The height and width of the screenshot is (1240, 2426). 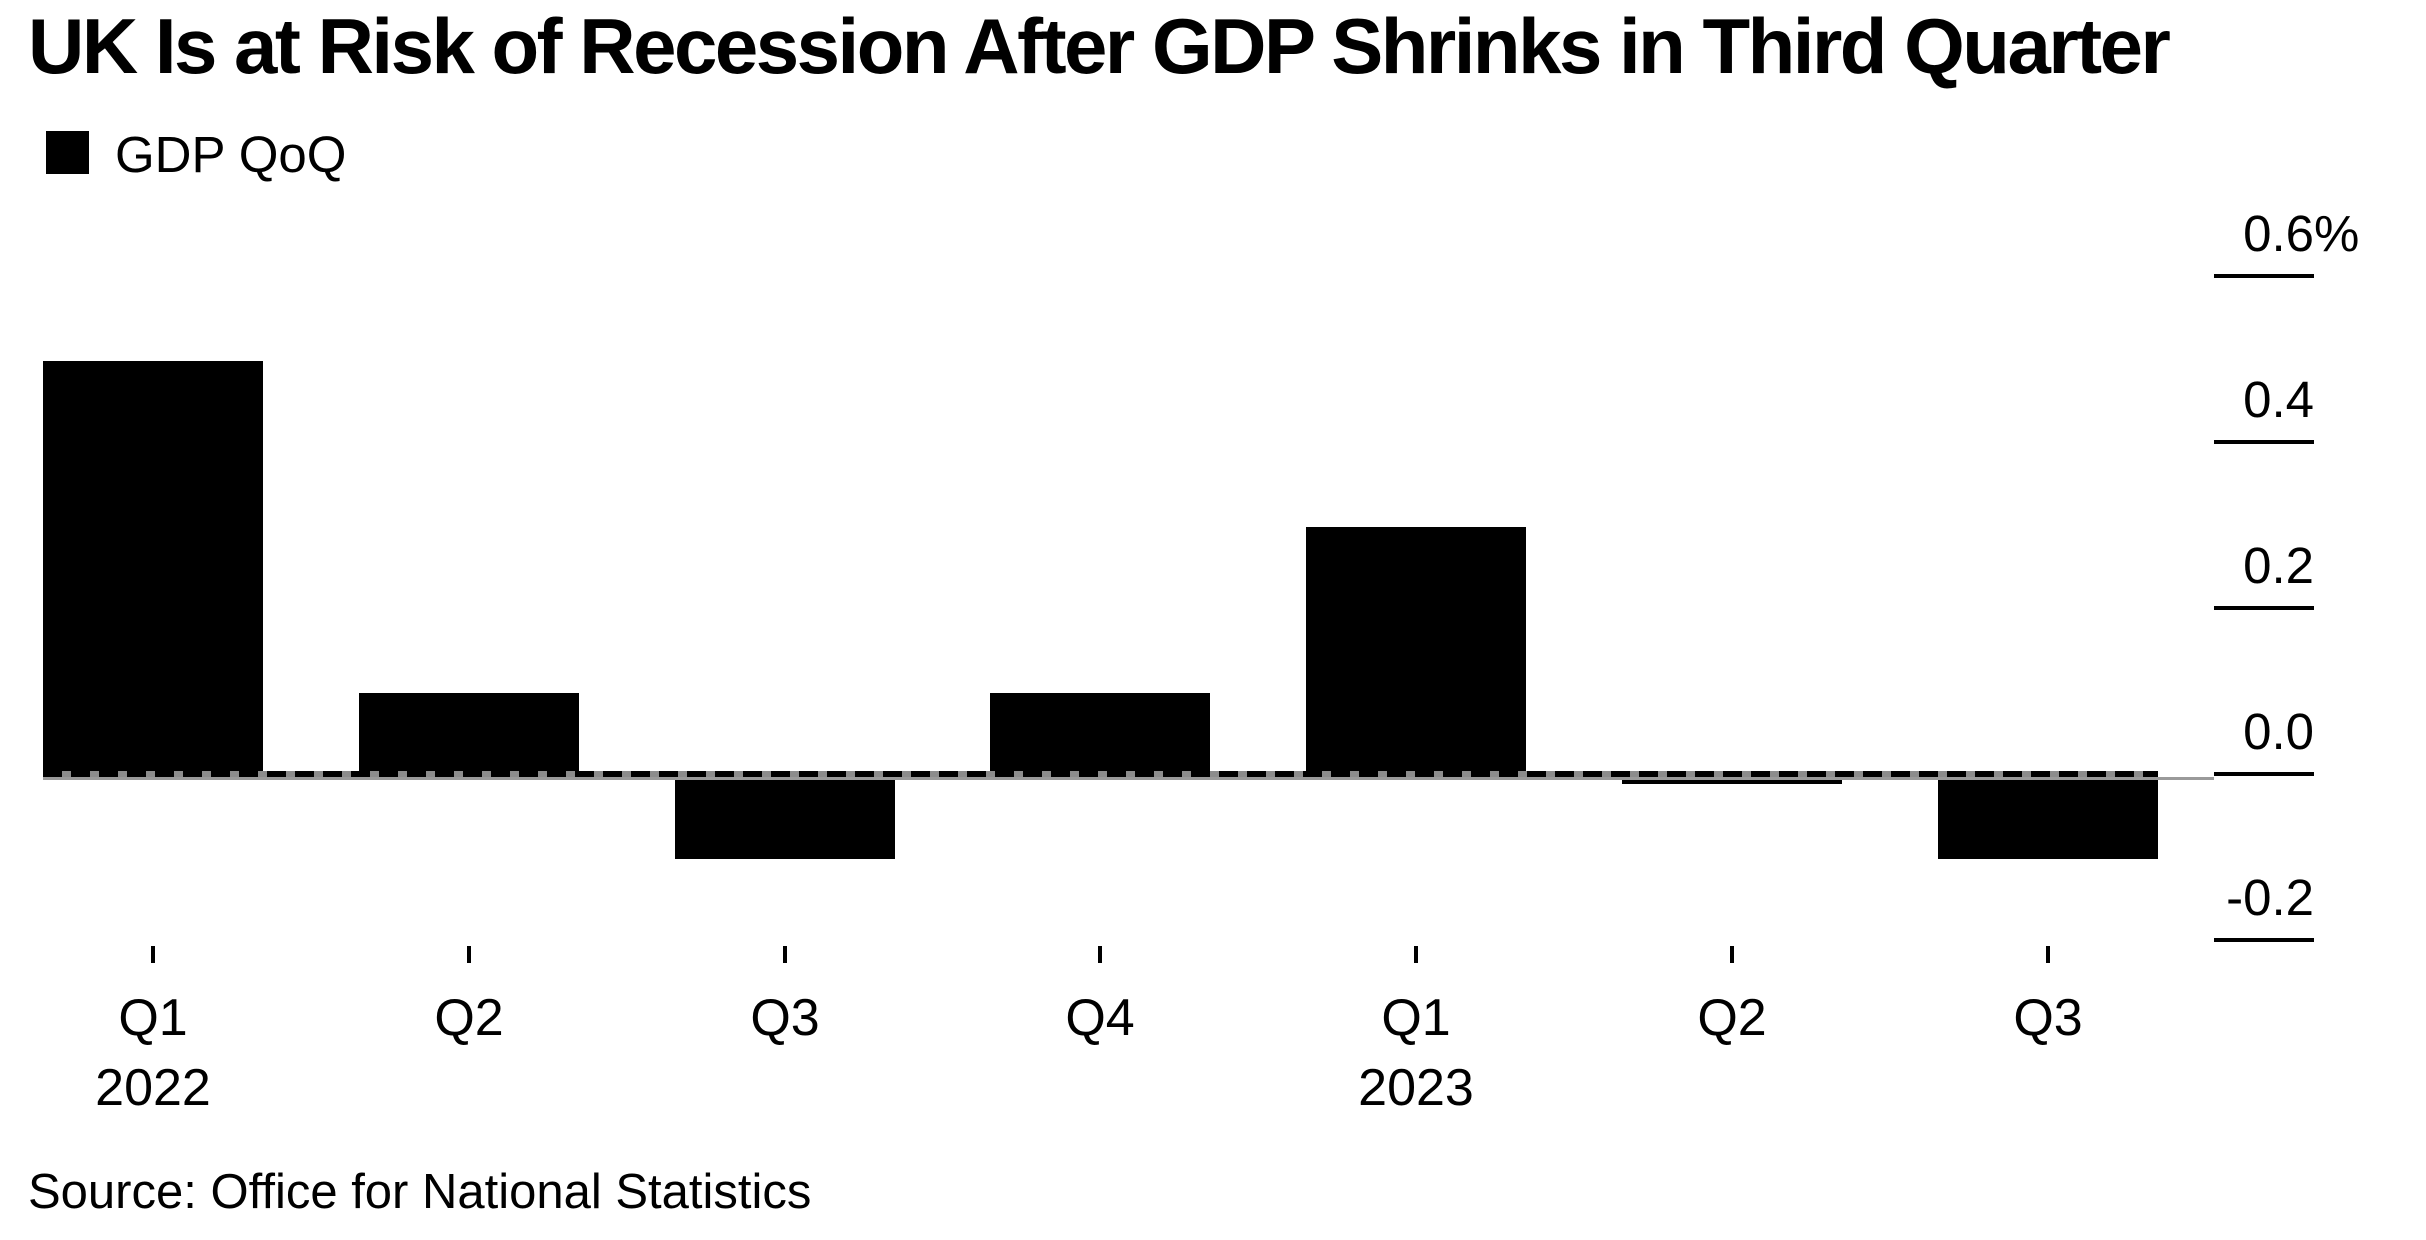 What do you see at coordinates (1100, 1018) in the screenshot?
I see `x-axis-label: Q4` at bounding box center [1100, 1018].